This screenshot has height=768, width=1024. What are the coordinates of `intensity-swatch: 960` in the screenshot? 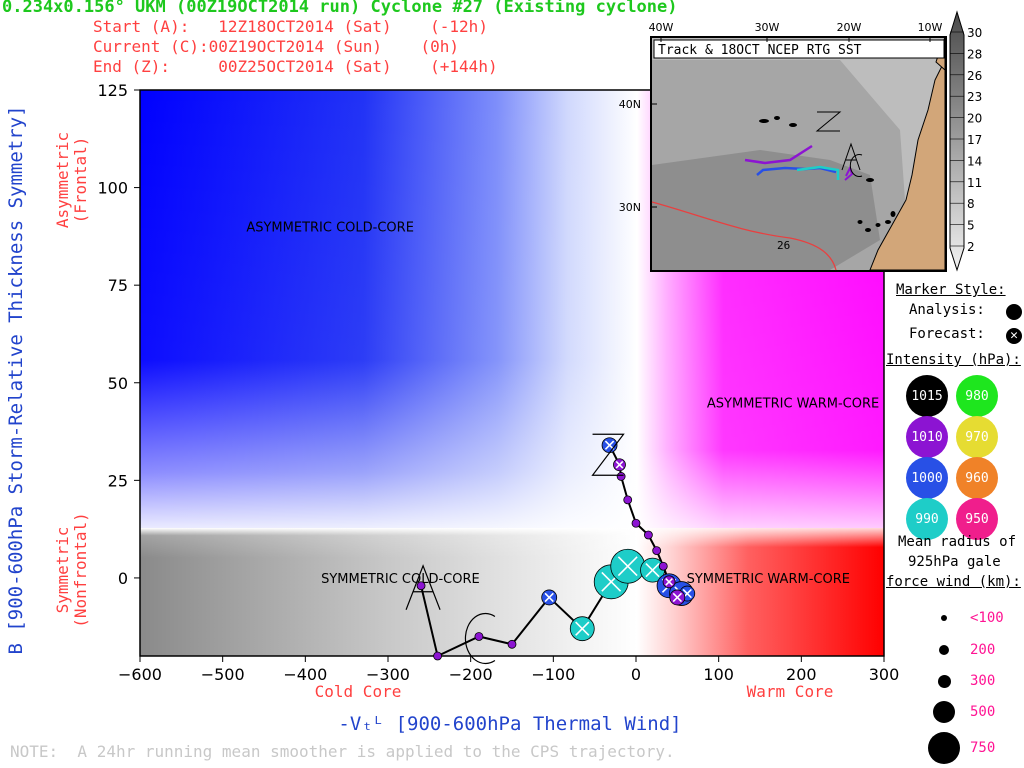 It's located at (977, 478).